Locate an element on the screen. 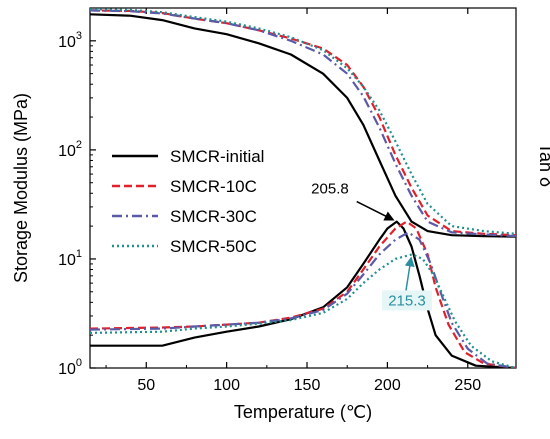  y-tick-label: 10¹ is located at coordinates (70, 258).